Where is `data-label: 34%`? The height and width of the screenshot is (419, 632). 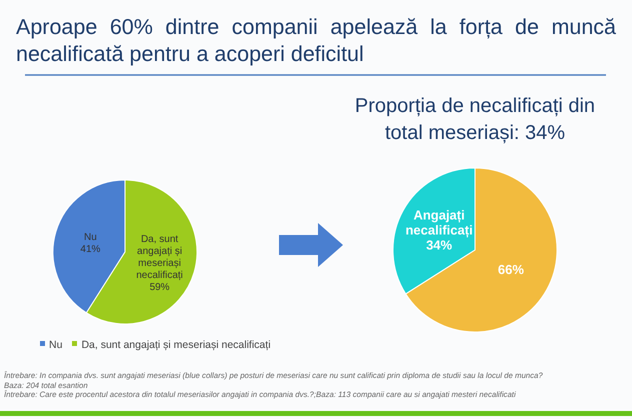
data-label: 34% is located at coordinates (439, 244).